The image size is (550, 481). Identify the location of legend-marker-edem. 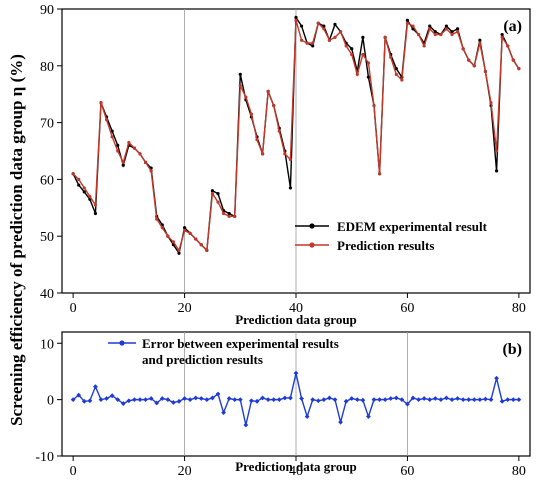
(312, 226).